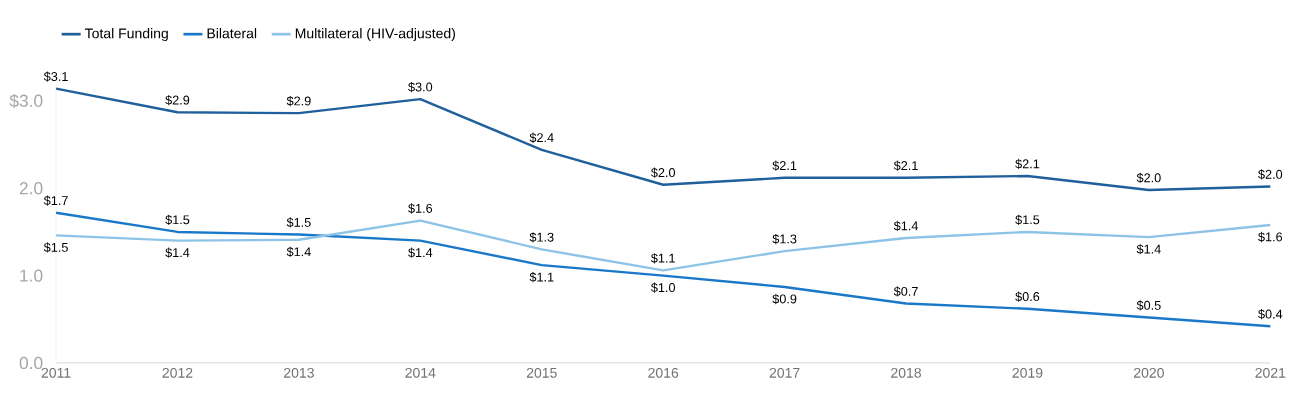 Image resolution: width=1293 pixels, height=400 pixels. Describe the element at coordinates (1148, 305) in the screenshot. I see `data-label: $0.5` at that location.